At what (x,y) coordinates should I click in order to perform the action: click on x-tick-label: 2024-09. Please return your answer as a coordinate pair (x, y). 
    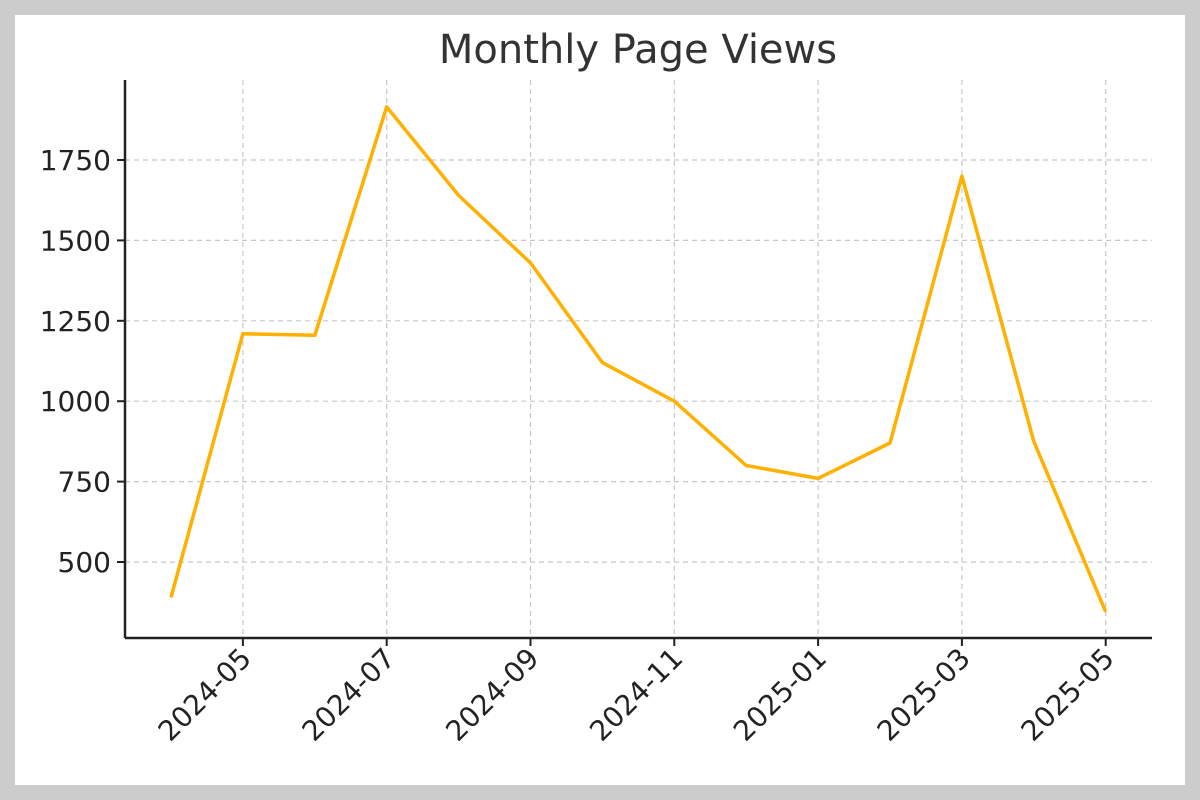
    Looking at the image, I should click on (492, 695).